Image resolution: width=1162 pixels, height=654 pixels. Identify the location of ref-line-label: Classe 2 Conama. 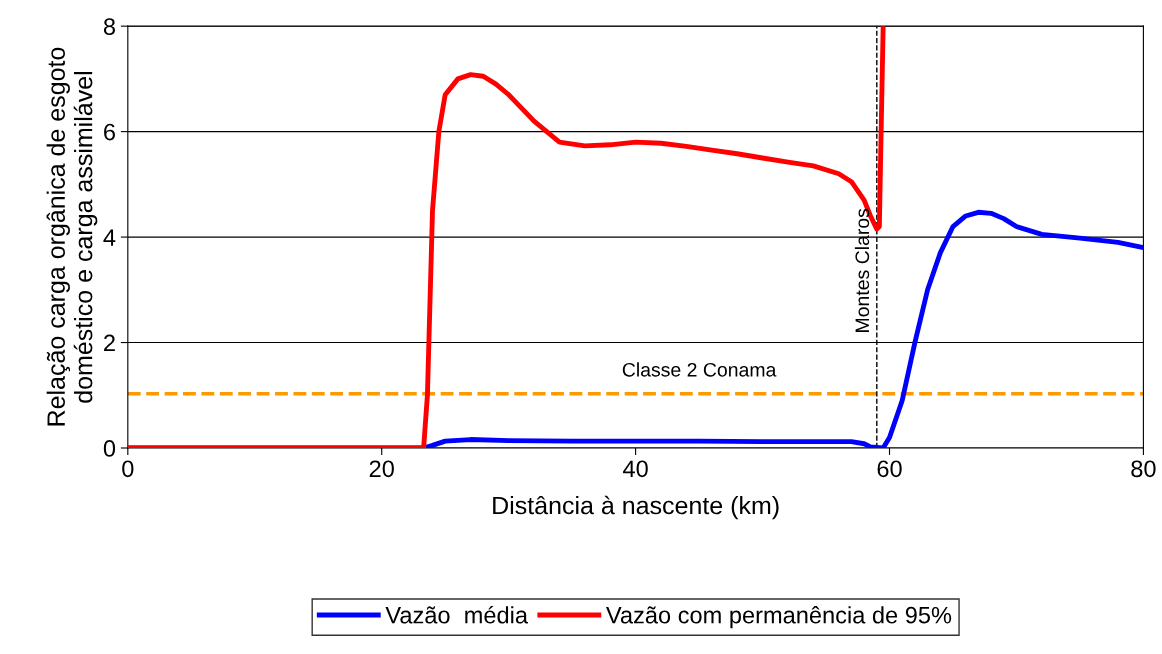
(699, 369).